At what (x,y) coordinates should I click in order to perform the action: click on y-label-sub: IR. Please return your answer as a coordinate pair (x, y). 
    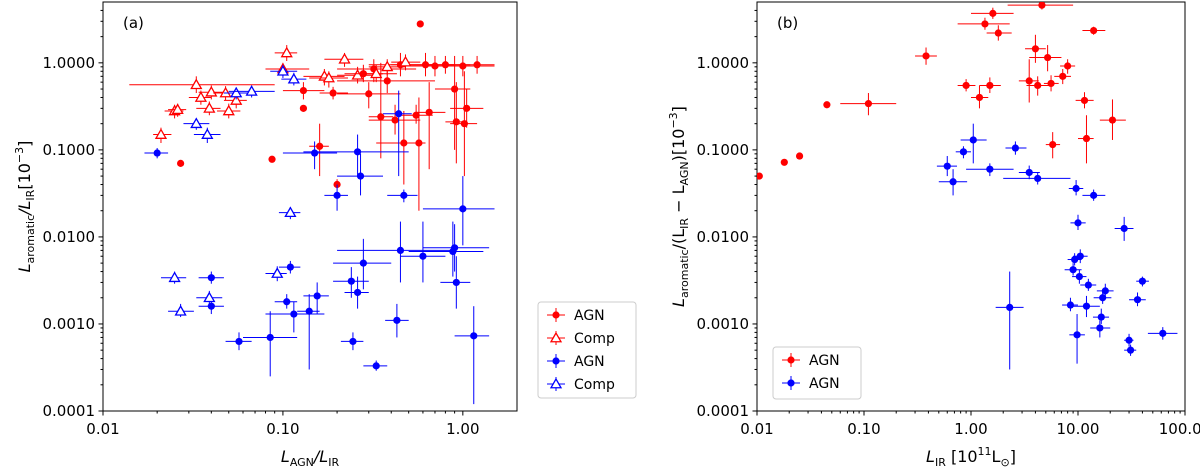
    Looking at the image, I should click on (30, 194).